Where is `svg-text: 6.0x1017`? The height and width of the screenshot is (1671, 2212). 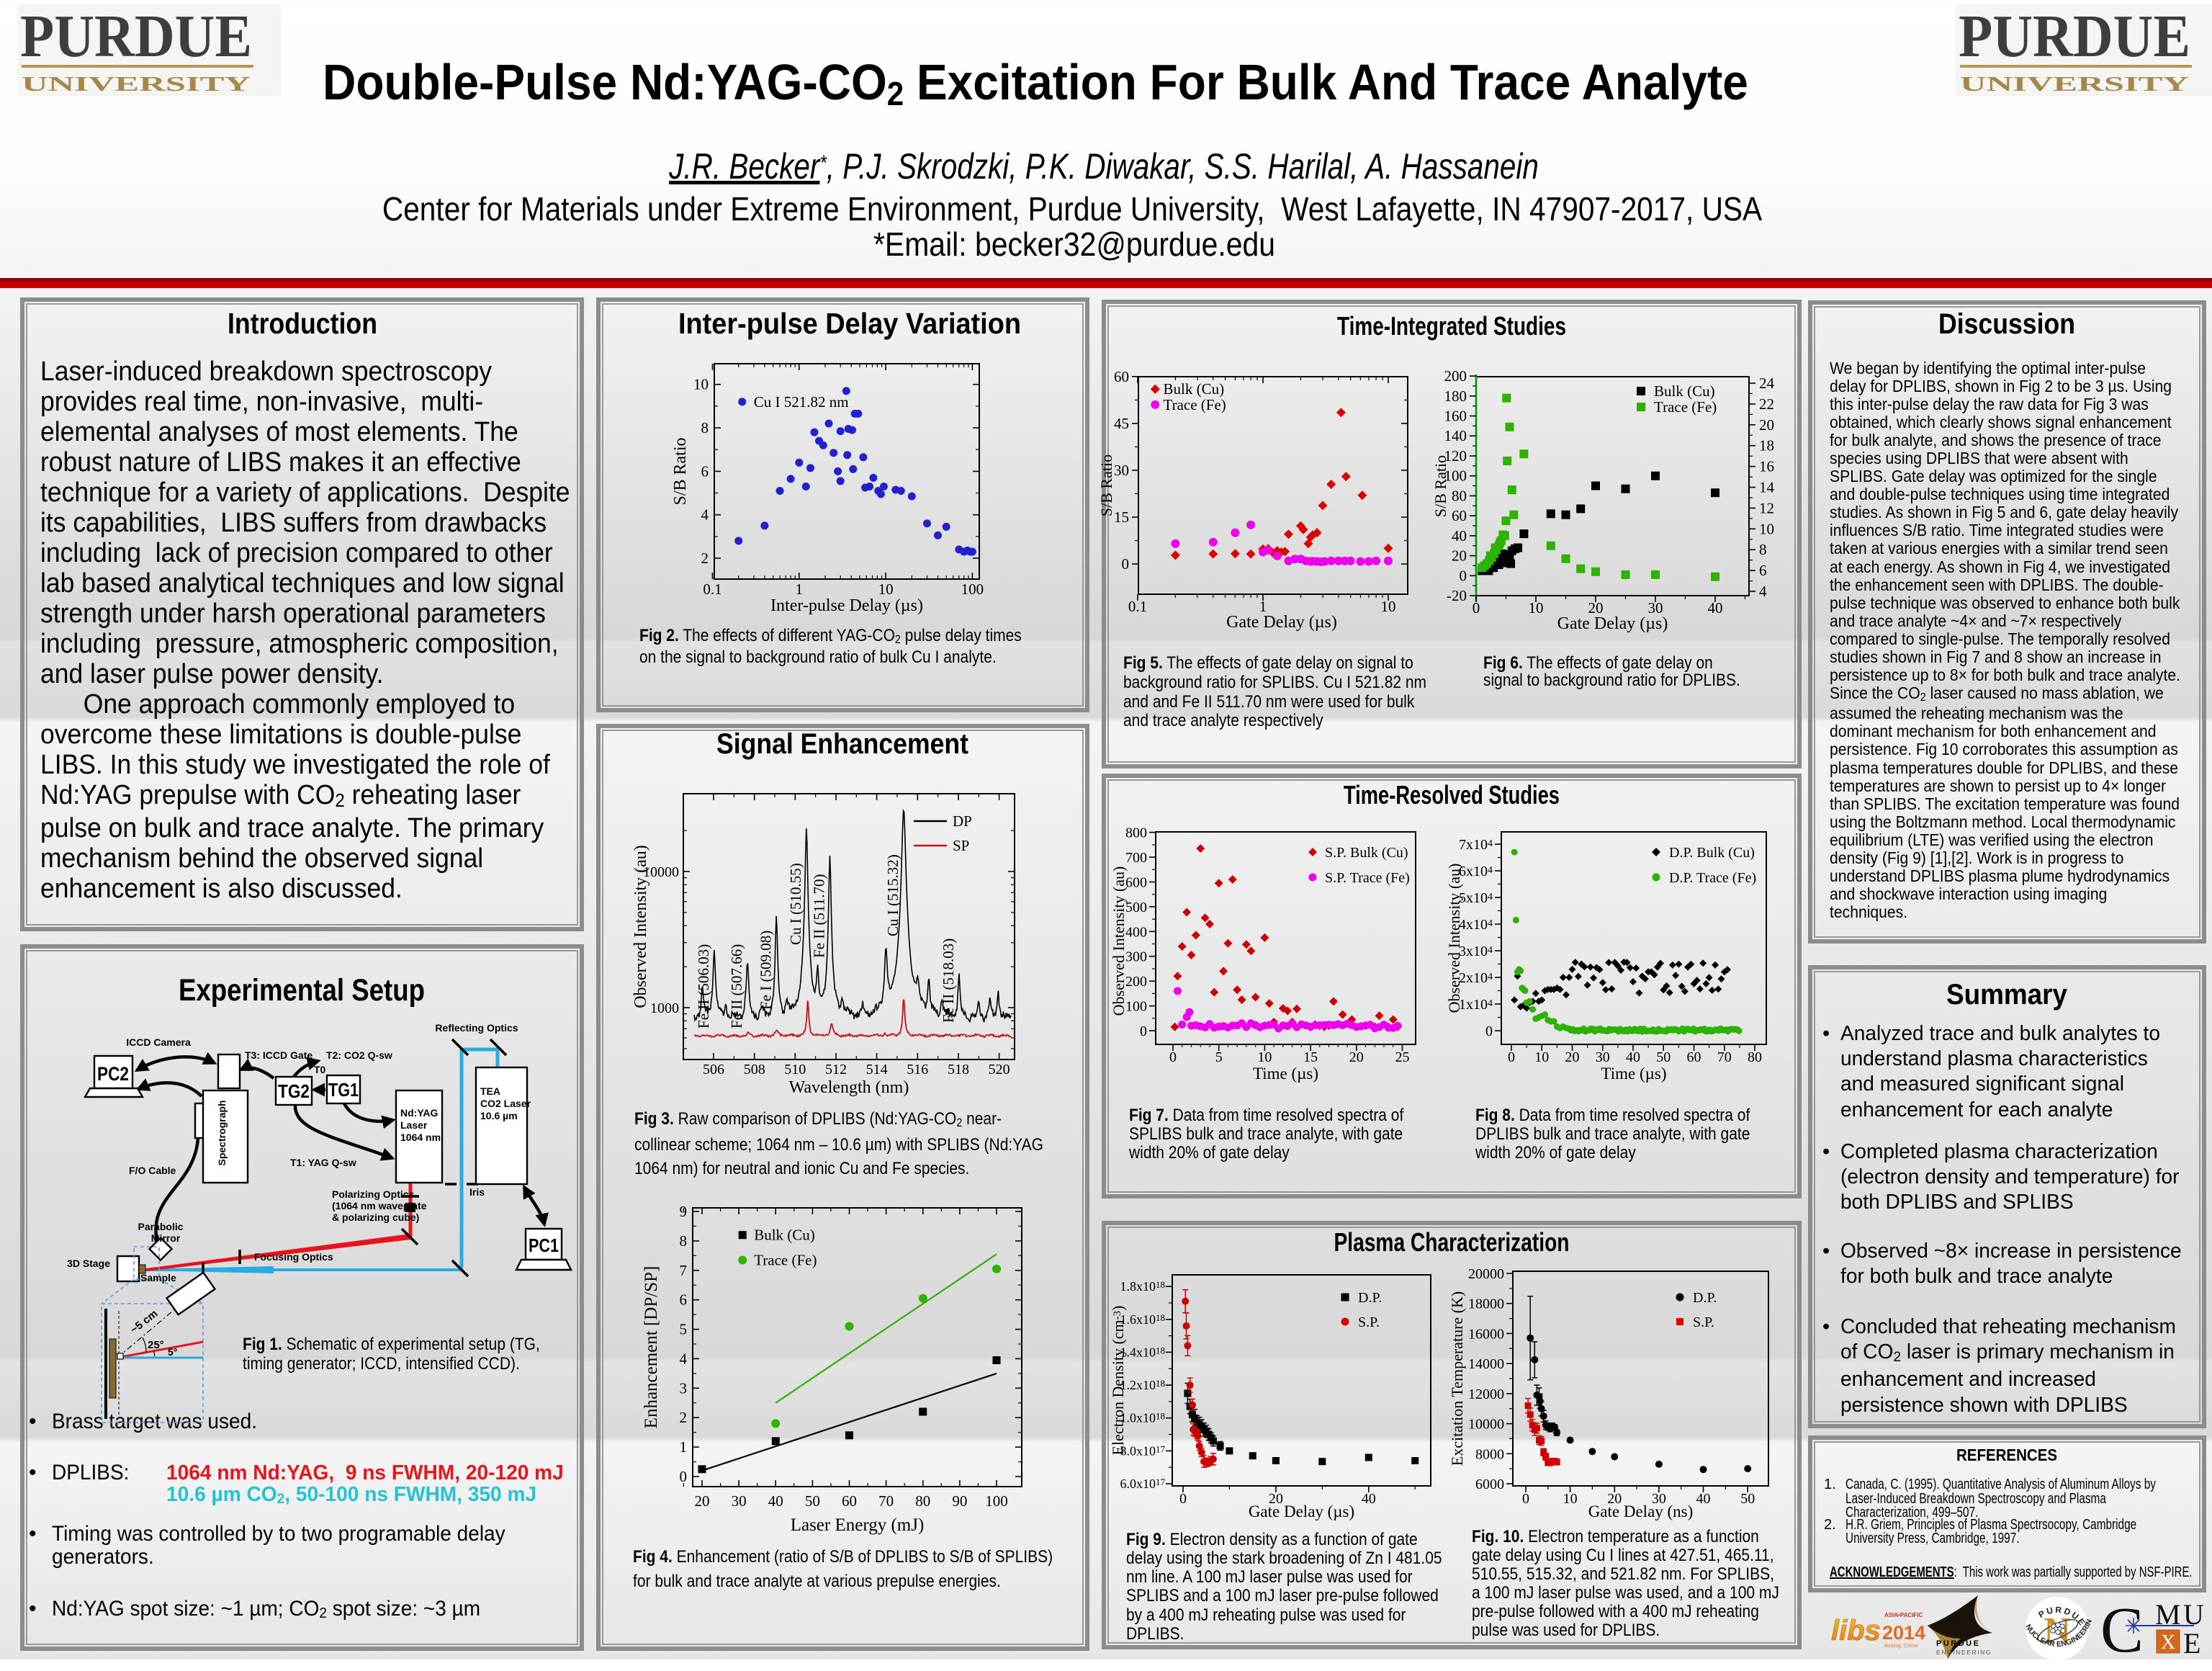 svg-text: 6.0x1017 is located at coordinates (1143, 1484).